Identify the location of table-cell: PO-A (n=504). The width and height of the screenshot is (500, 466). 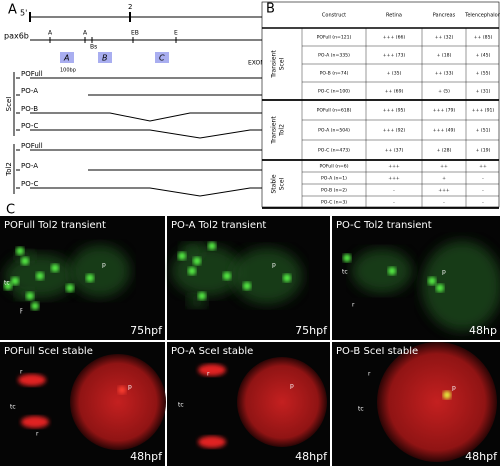
(334, 131).